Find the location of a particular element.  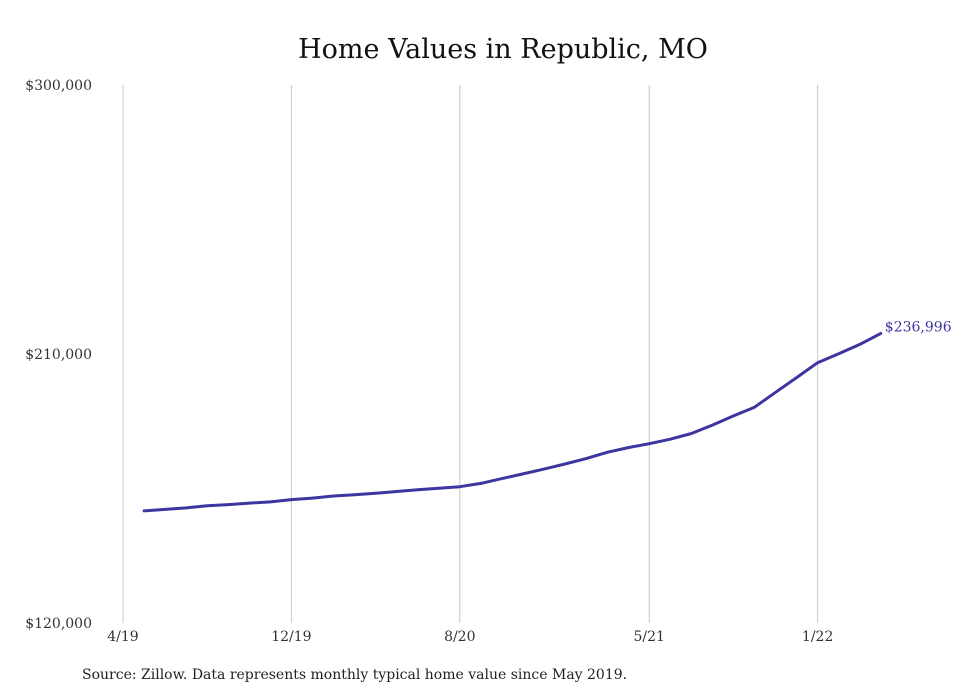

y-tick-label: $210,000 is located at coordinates (58, 355).